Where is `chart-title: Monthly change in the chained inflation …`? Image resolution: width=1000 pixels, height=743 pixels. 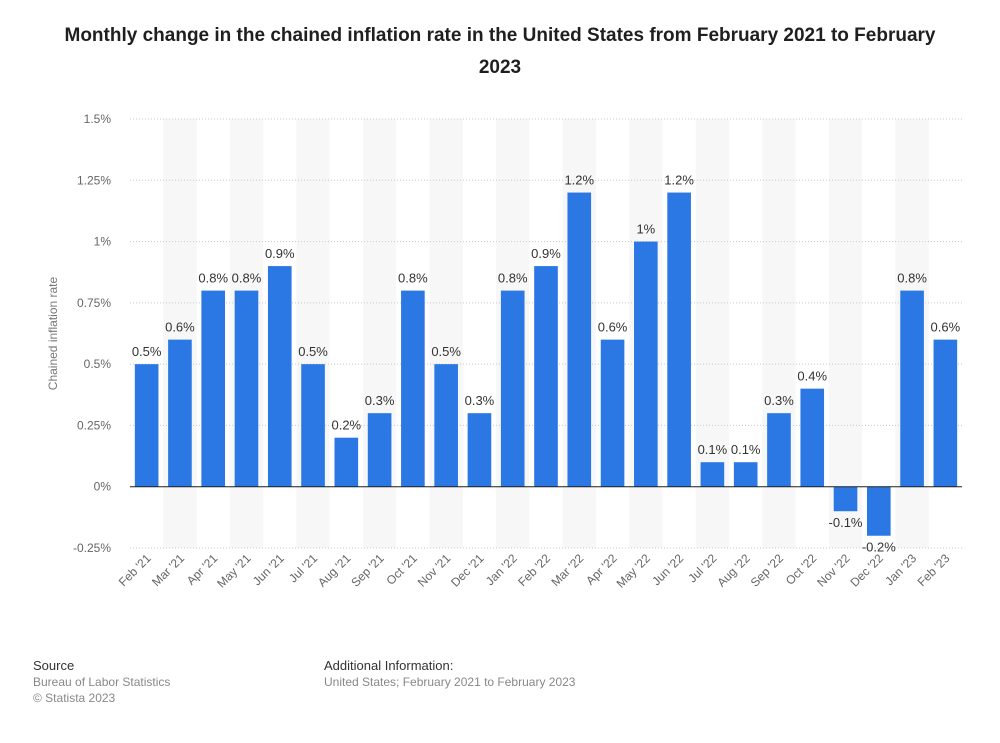 chart-title: Monthly change in the chained inflation … is located at coordinates (500, 51).